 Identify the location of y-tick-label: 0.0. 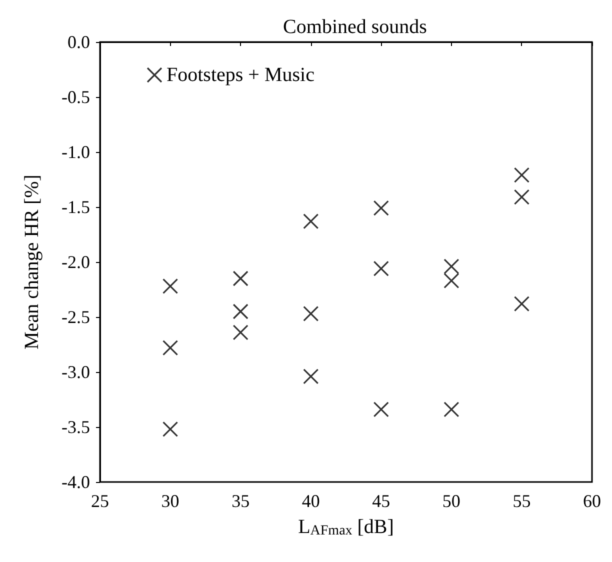
(79, 42).